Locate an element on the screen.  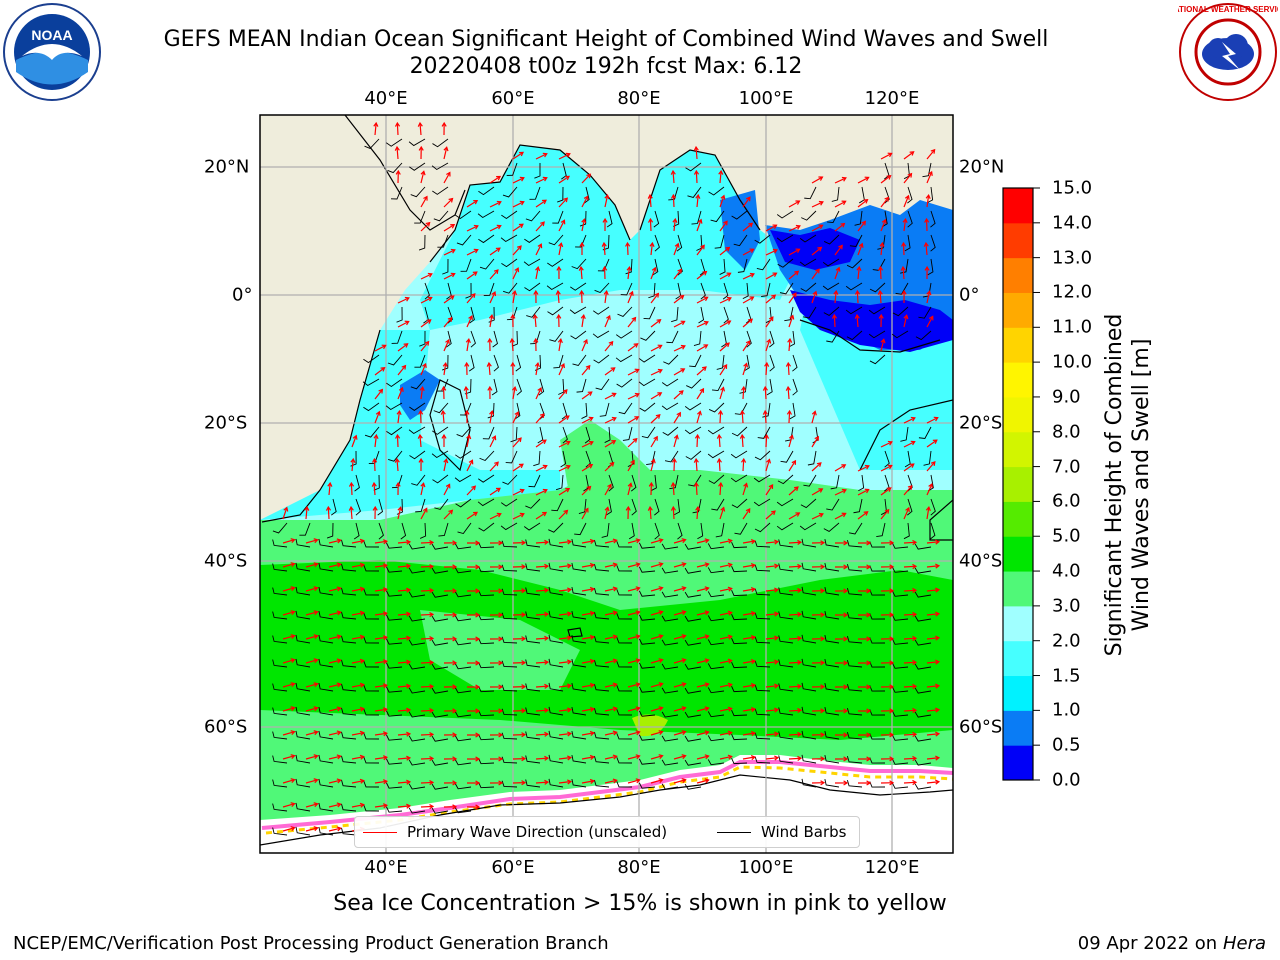
lon-label-top-80e: 80°E is located at coordinates (639, 98).